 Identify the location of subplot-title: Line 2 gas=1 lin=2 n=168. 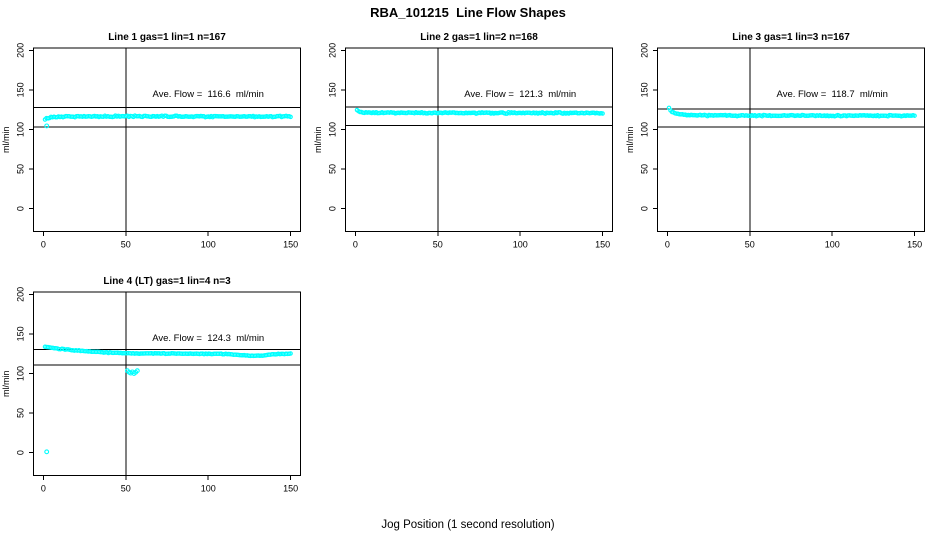
(479, 37).